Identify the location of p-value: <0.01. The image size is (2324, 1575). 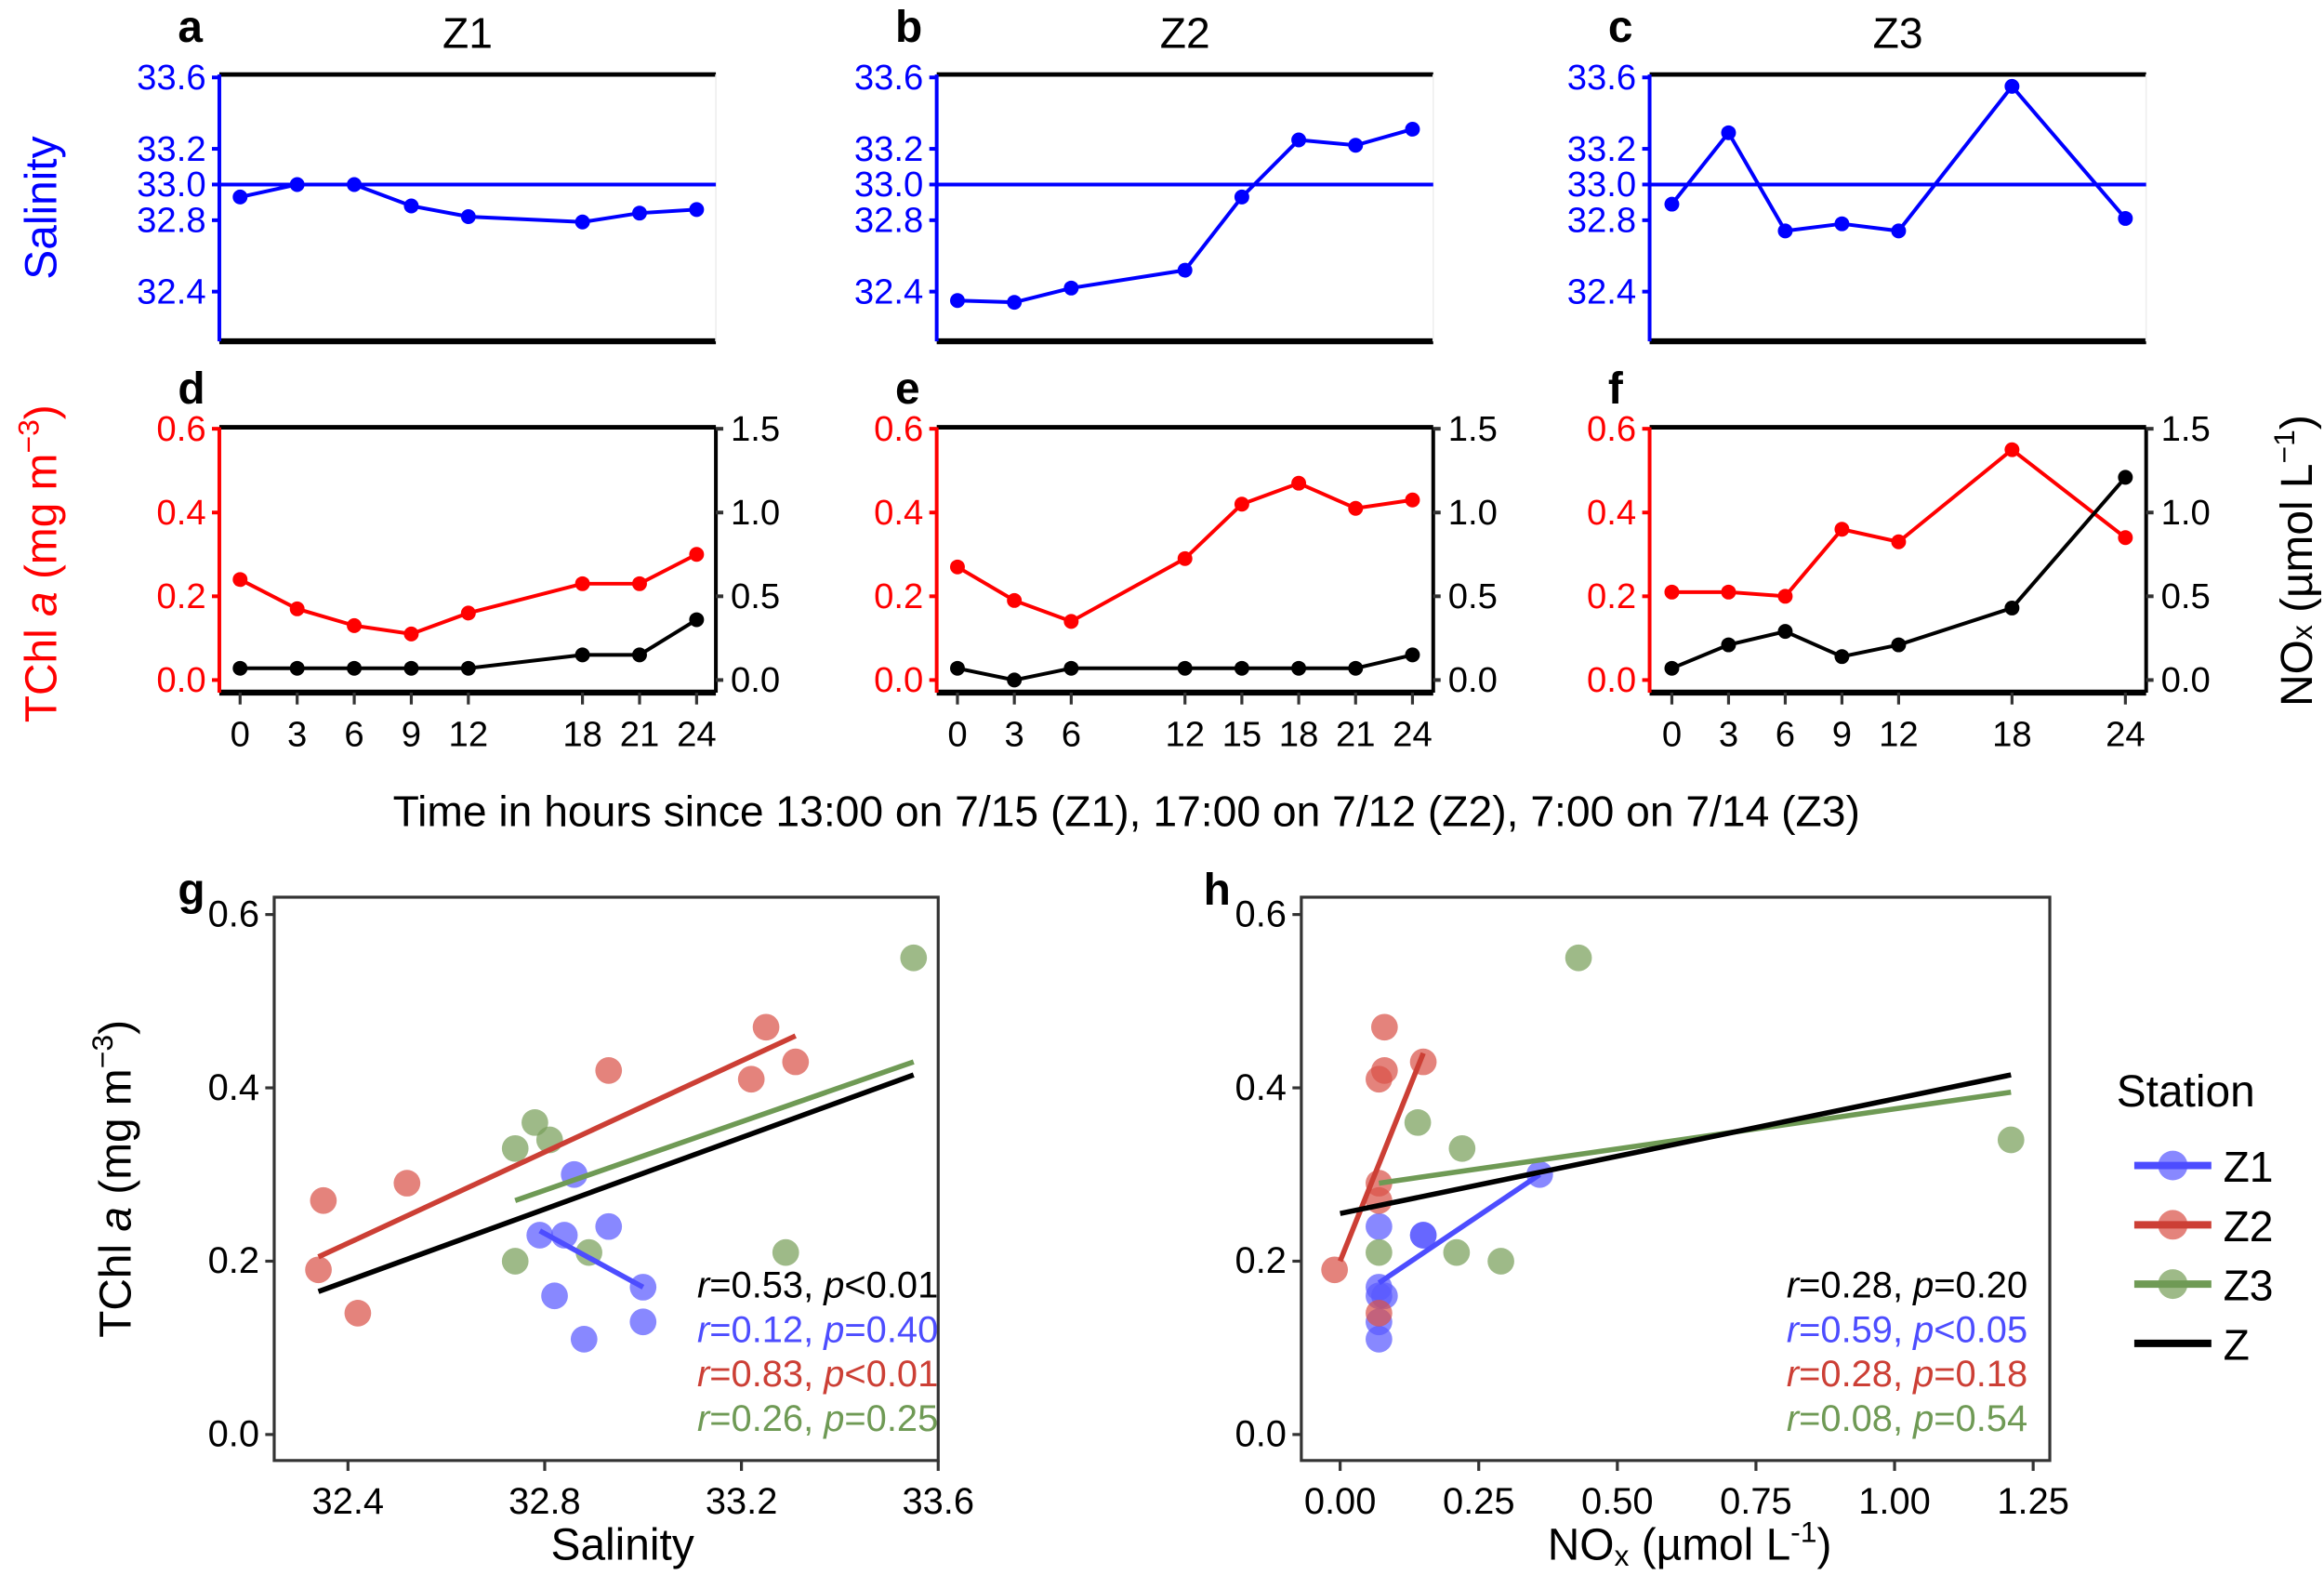
(891, 1374).